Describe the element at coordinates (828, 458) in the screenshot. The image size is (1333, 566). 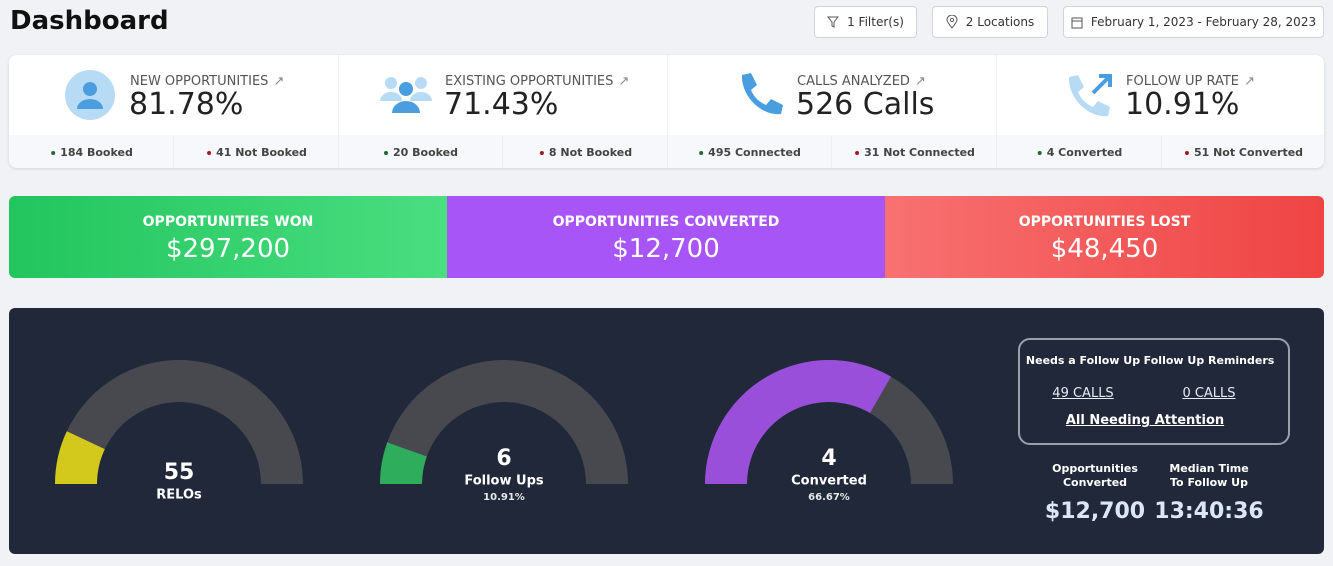
I see `gauge-value: 4` at that location.